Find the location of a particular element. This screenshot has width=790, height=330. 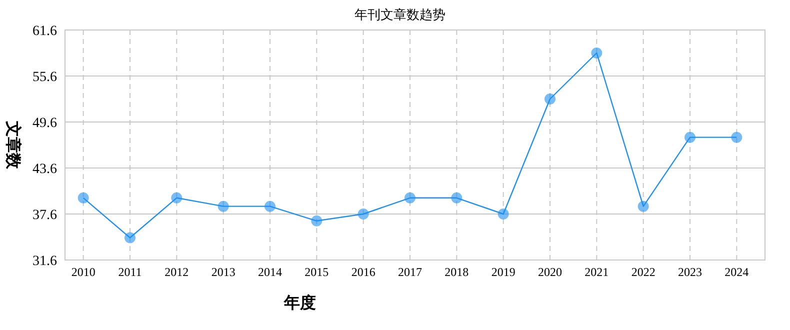

x-tick-label: 2016 is located at coordinates (363, 272).